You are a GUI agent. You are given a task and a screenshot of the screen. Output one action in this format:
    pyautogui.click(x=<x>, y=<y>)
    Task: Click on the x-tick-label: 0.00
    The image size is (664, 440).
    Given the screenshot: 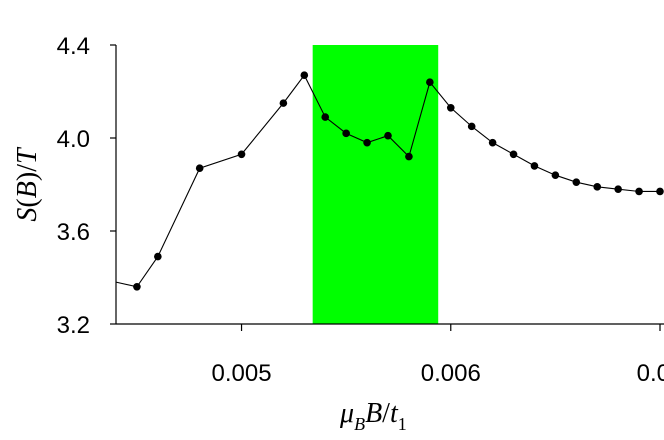 What is the action you would take?
    pyautogui.click(x=650, y=373)
    